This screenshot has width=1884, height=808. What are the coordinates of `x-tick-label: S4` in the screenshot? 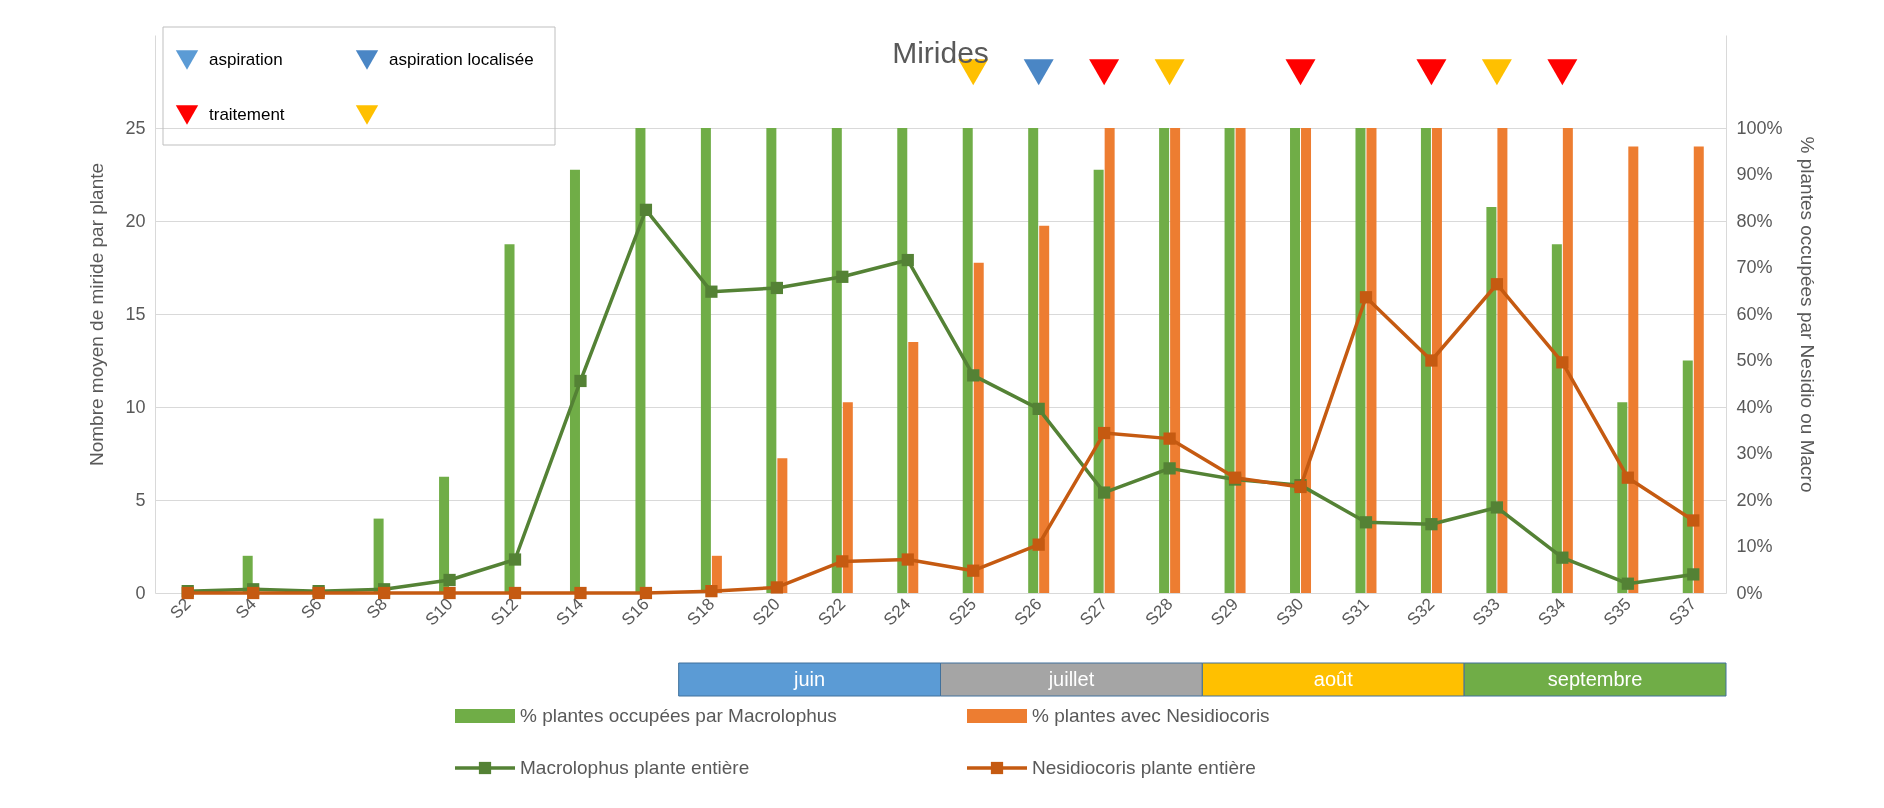 It's located at (246, 608).